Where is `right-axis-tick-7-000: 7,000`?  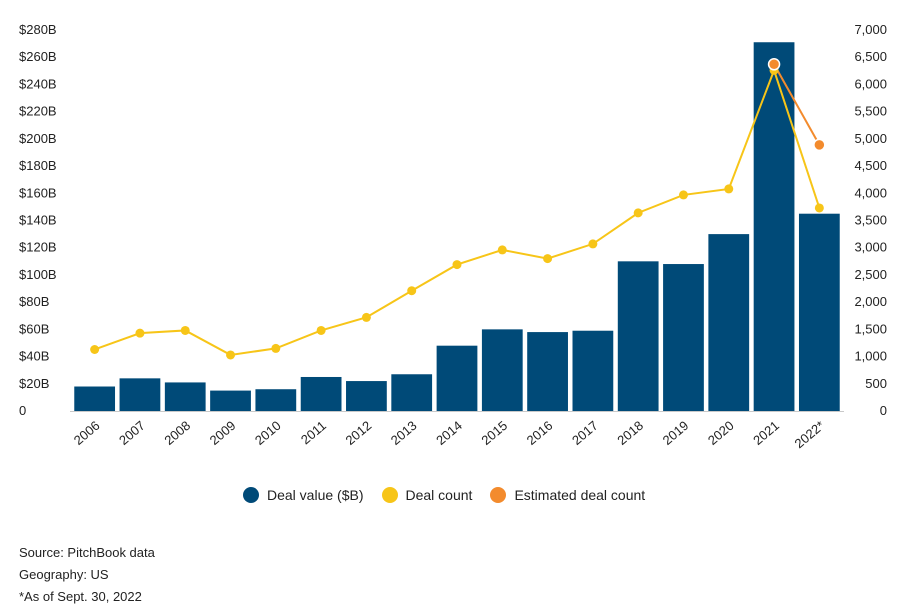
right-axis-tick-7-000: 7,000 is located at coordinates (870, 29).